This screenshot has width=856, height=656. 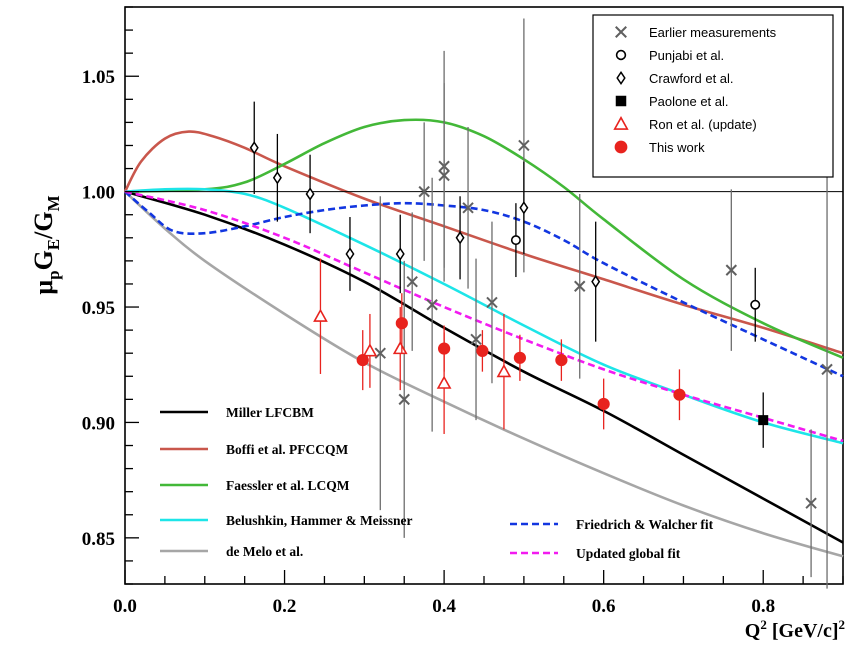 What do you see at coordinates (98, 308) in the screenshot?
I see `y-tick-label: 0.95` at bounding box center [98, 308].